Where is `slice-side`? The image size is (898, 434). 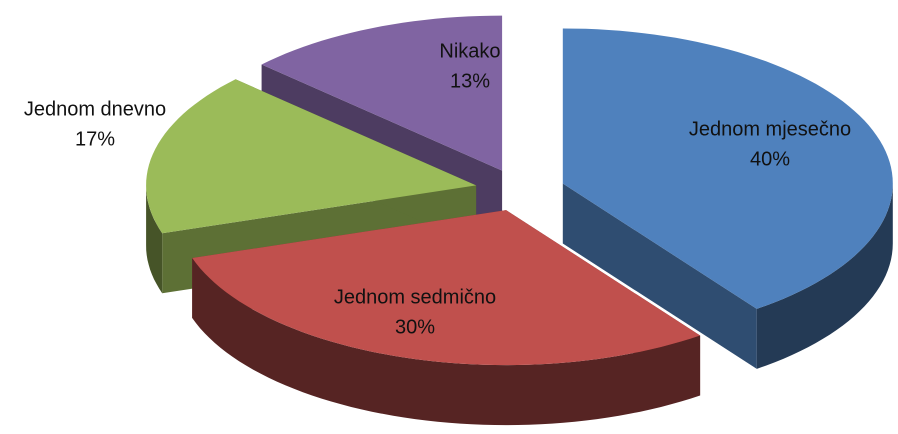 slice-side is located at coordinates (659, 276).